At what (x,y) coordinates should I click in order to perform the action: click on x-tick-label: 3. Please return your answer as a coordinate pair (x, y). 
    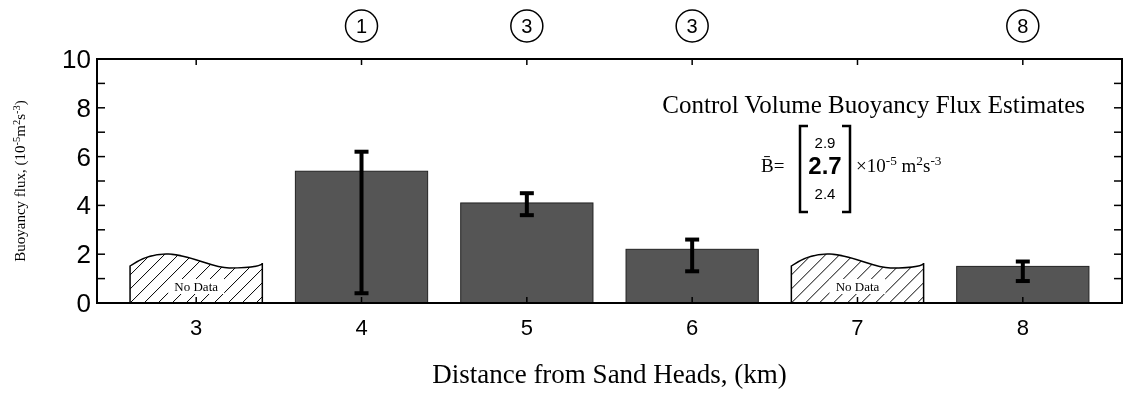
    Looking at the image, I should click on (196, 327).